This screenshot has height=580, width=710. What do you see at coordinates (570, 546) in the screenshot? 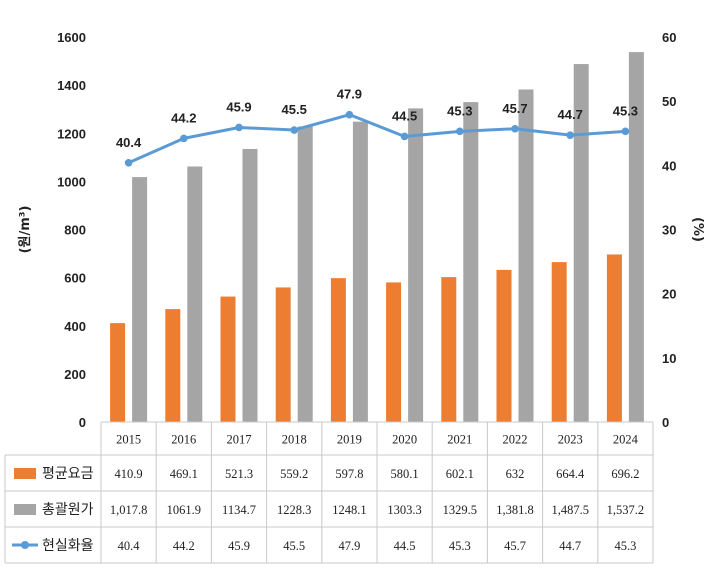
I see `table-cell: 44.7` at bounding box center [570, 546].